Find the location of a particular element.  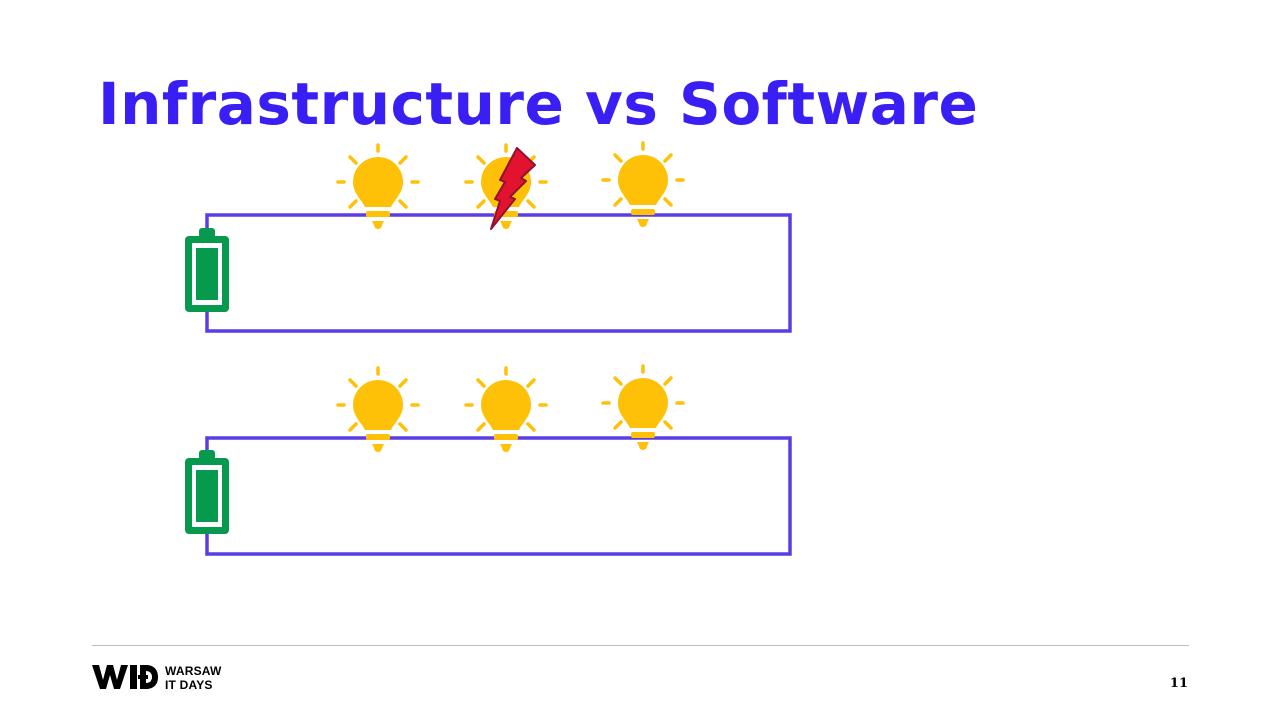

logo-line-2: IT DAYS is located at coordinates (189, 685).